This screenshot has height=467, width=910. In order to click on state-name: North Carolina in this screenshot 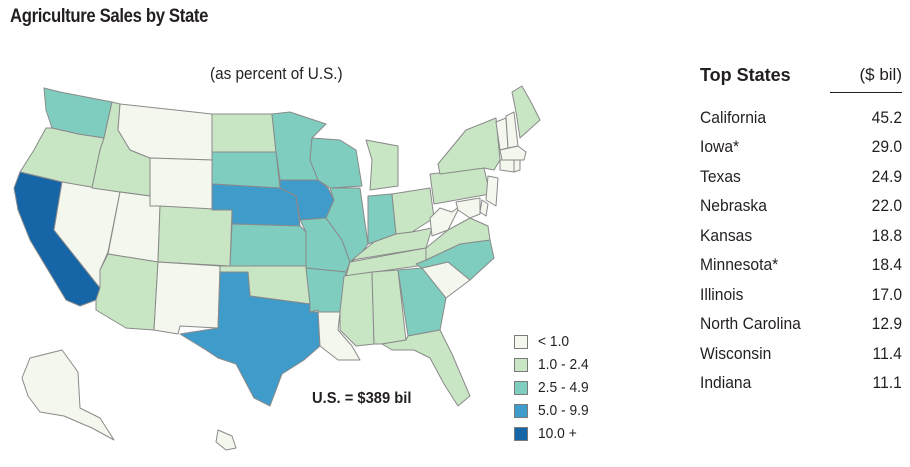, I will do `click(750, 324)`.